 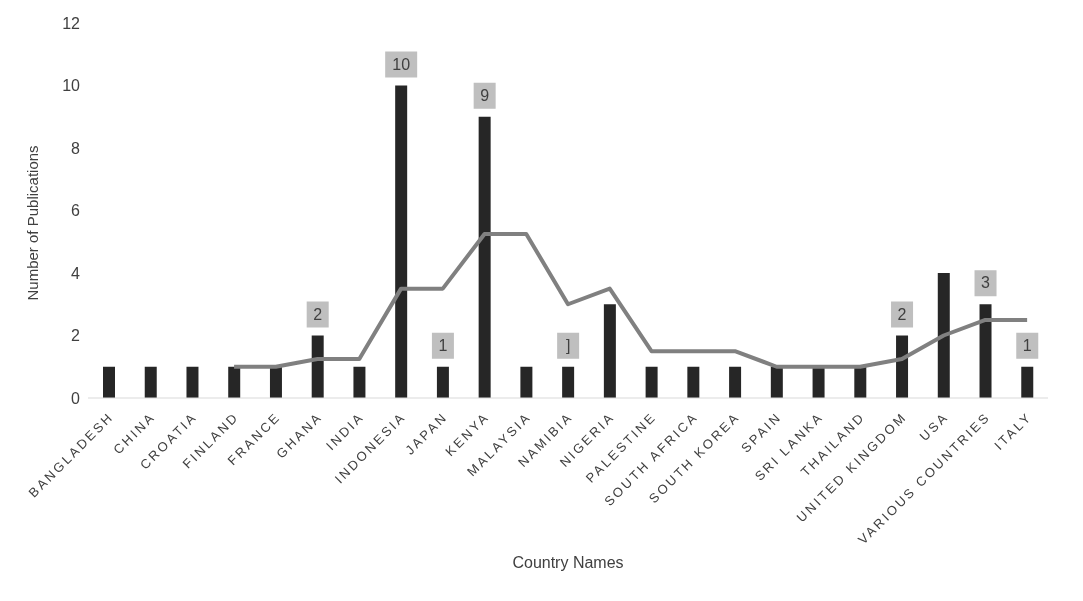 What do you see at coordinates (71, 23) in the screenshot?
I see `y-tick-label: 12` at bounding box center [71, 23].